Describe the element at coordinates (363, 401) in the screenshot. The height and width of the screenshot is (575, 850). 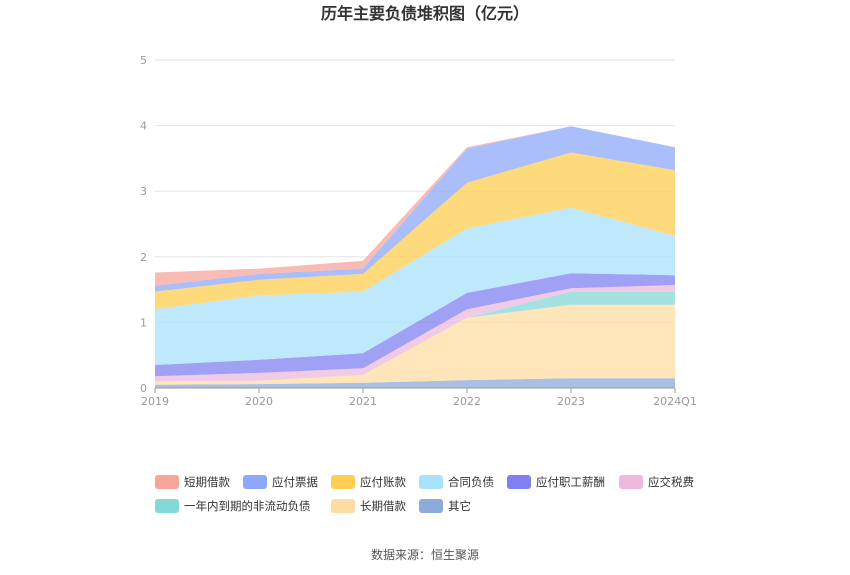
I see `x-tick-label: 2021` at that location.